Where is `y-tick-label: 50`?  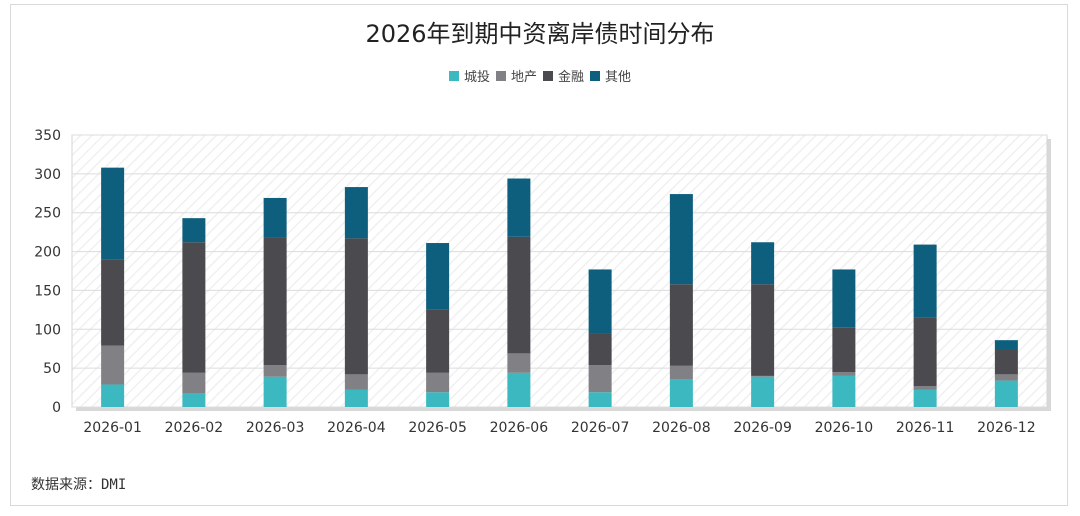
y-tick-label: 50 is located at coordinates (52, 369).